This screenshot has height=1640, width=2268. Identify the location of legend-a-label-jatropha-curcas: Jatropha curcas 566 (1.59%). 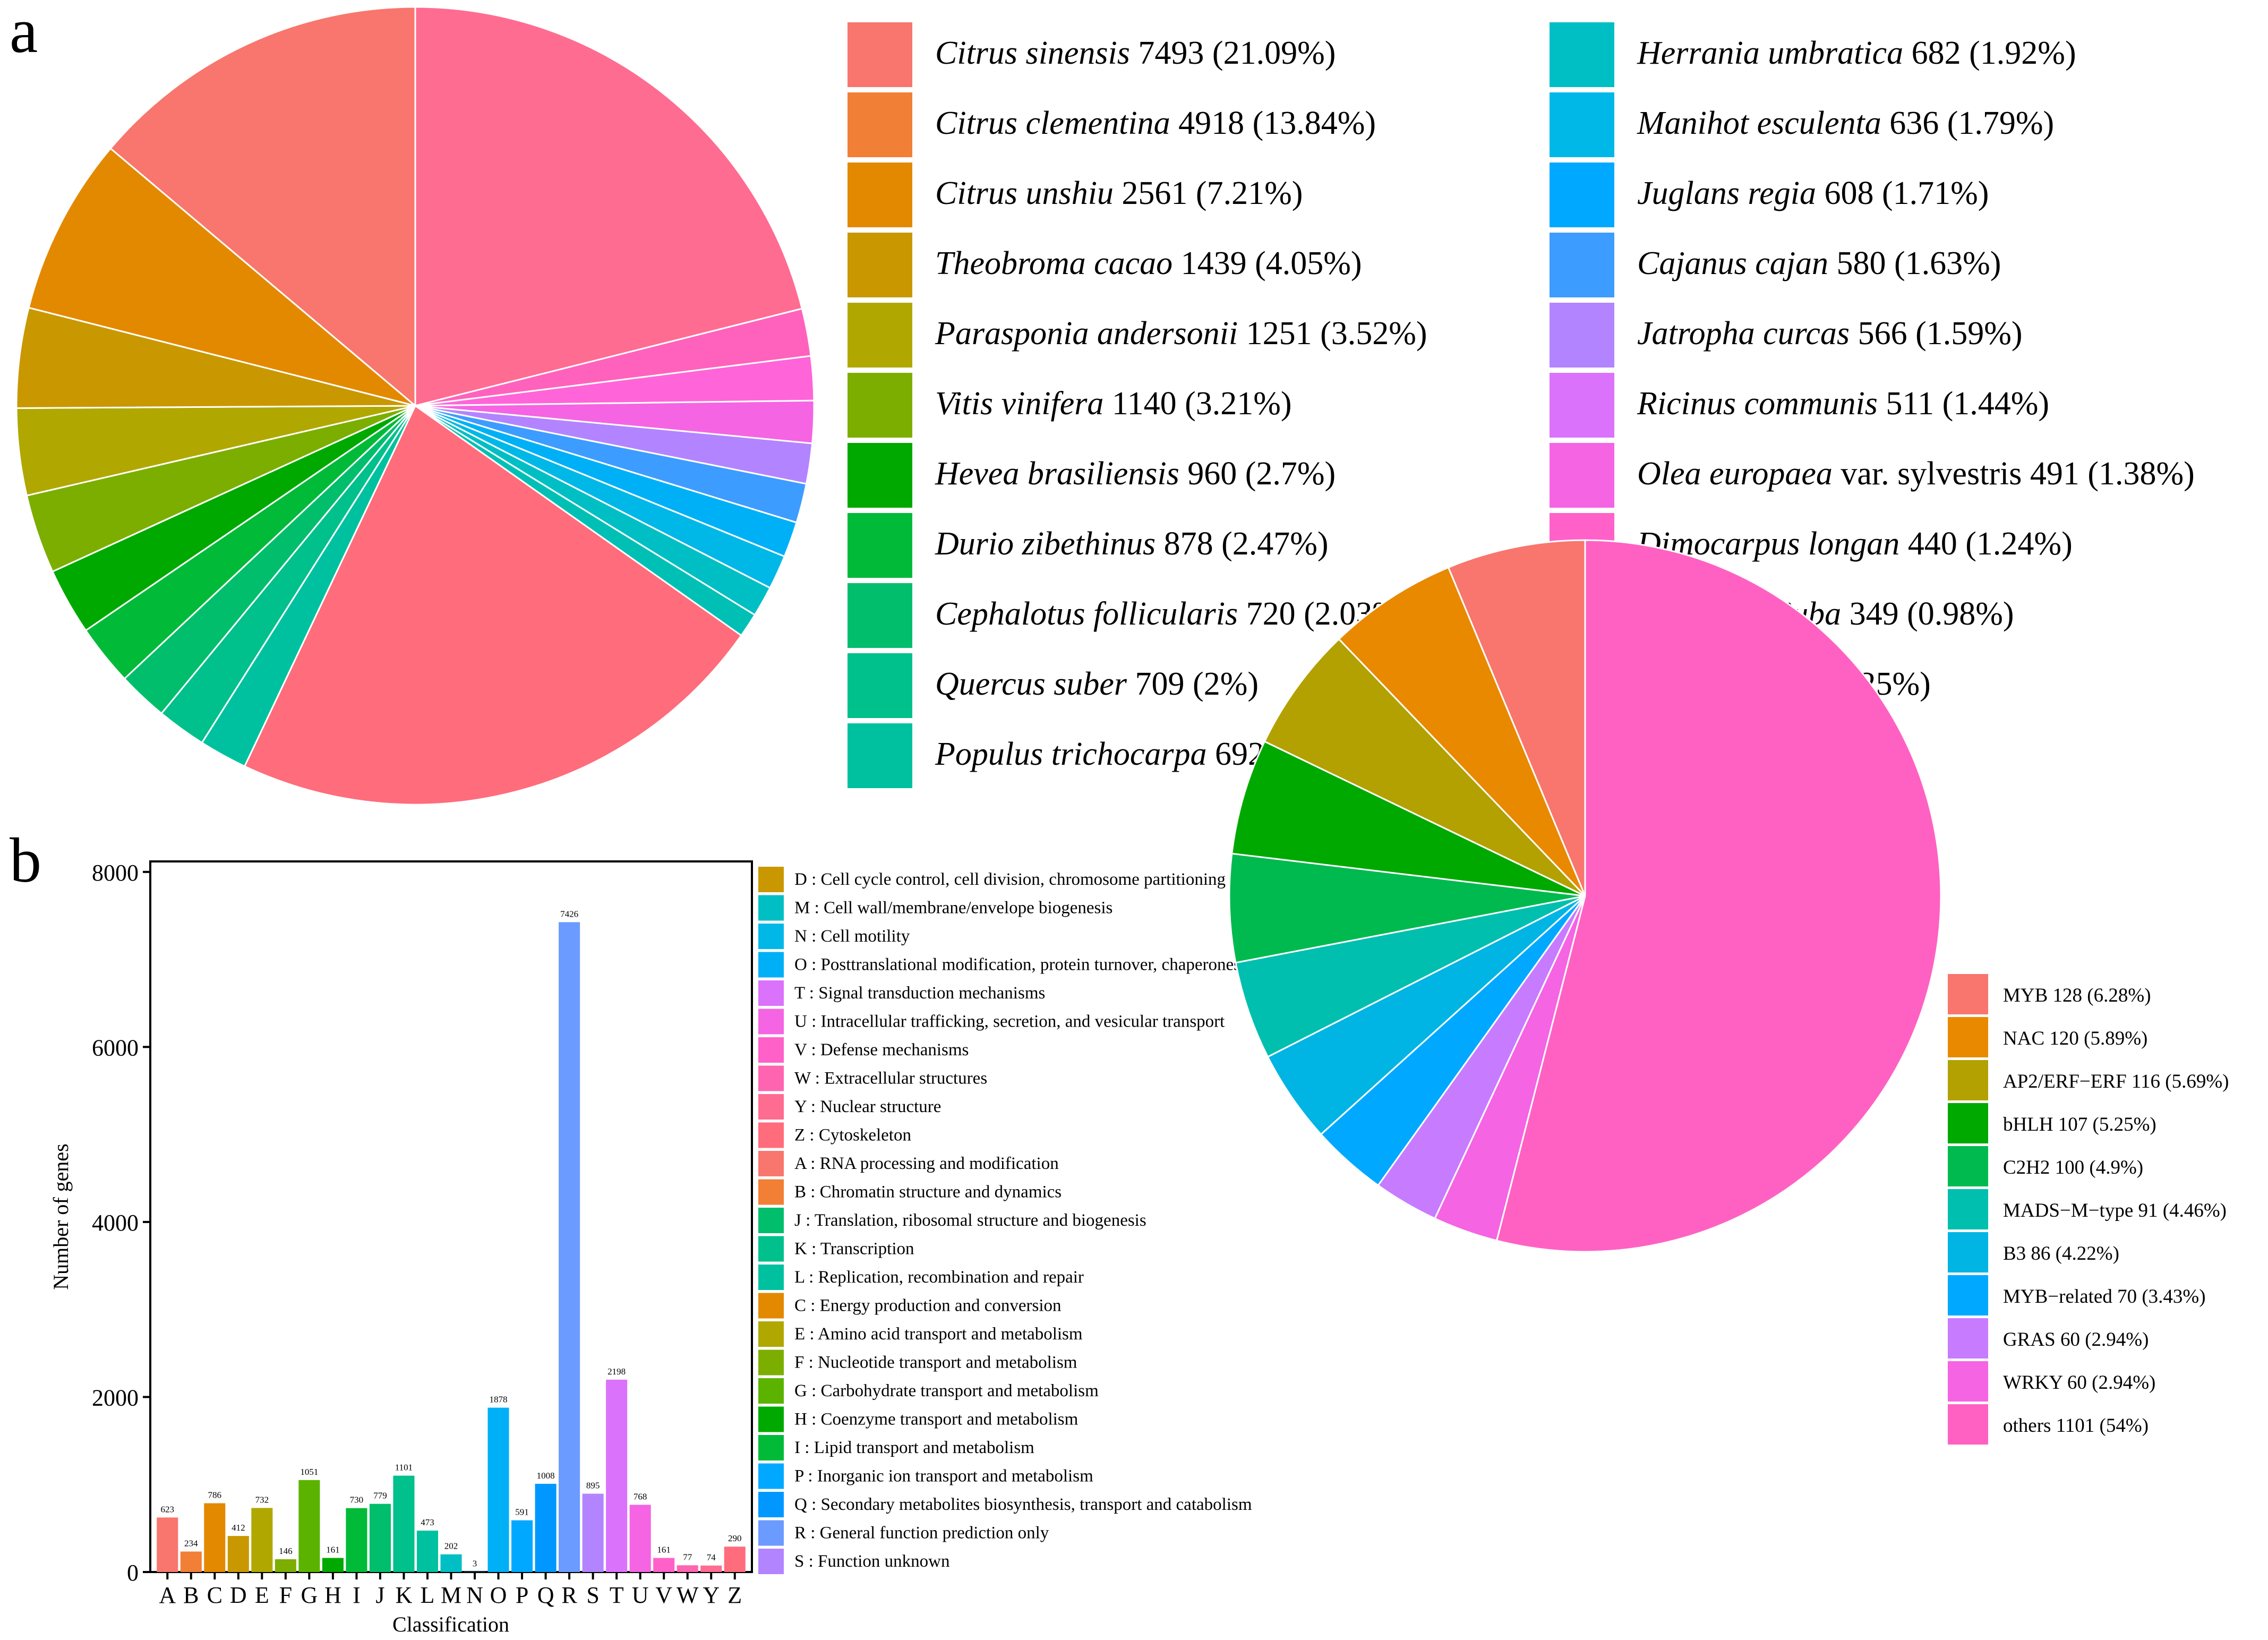
(1830, 333).